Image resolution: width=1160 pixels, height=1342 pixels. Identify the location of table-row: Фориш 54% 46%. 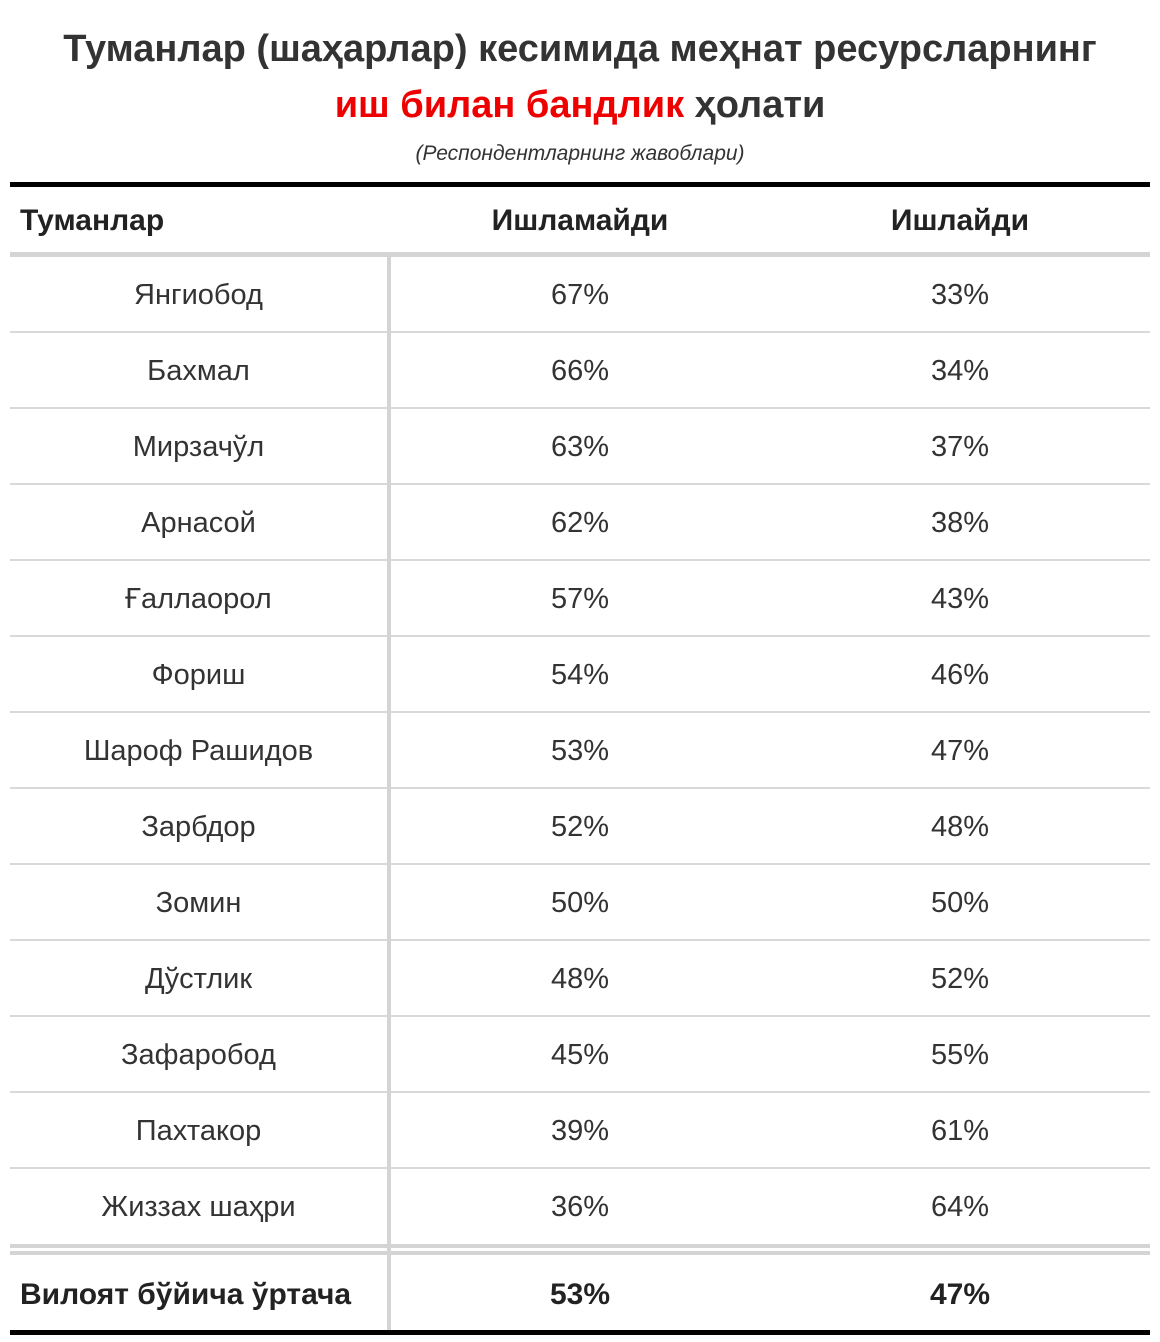
(580, 675).